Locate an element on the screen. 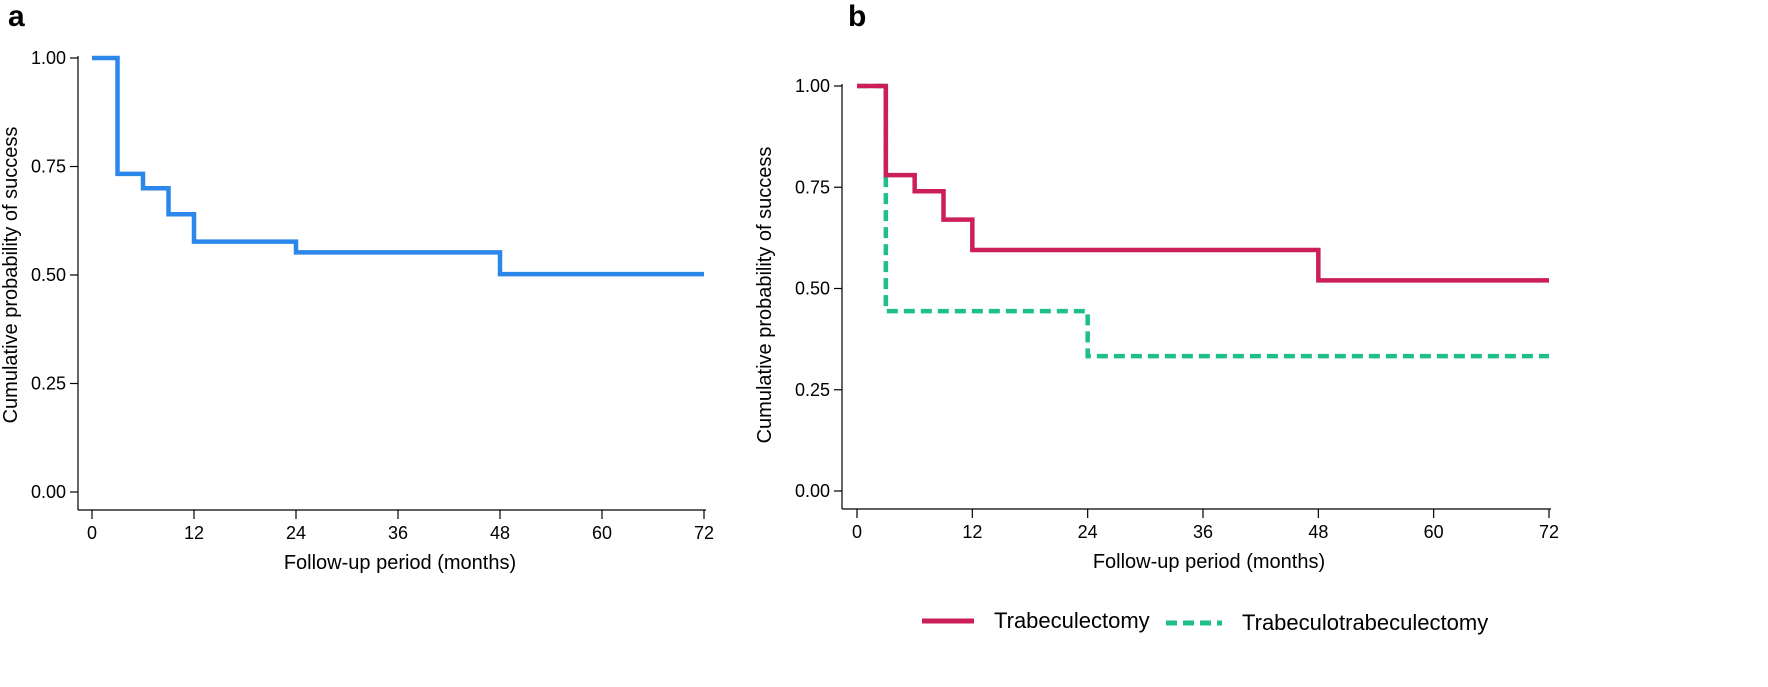 Image resolution: width=1768 pixels, height=687 pixels. panel-a-label: a is located at coordinates (16, 16).